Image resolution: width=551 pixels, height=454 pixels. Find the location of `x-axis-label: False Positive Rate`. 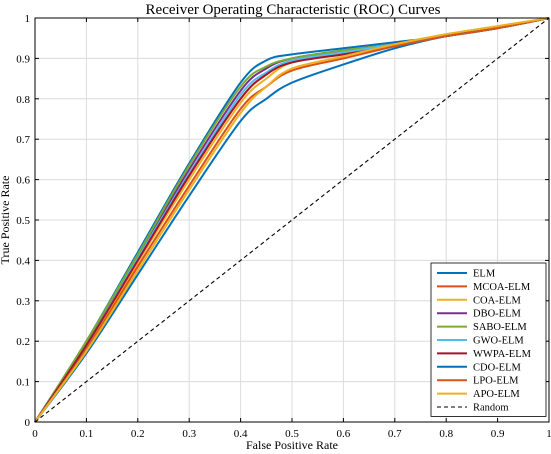

x-axis-label: False Positive Rate is located at coordinates (292, 445).